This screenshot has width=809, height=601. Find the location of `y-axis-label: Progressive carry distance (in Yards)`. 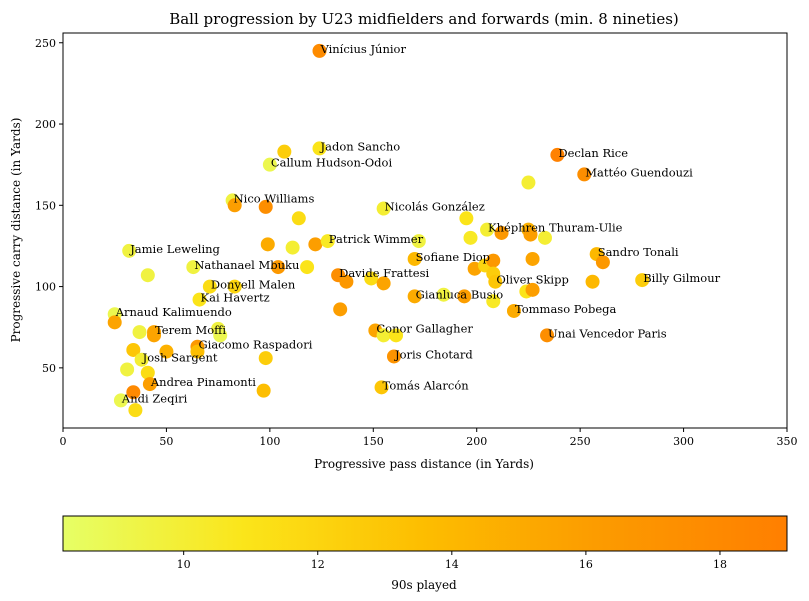

y-axis-label: Progressive carry distance (in Yards) is located at coordinates (16, 230).